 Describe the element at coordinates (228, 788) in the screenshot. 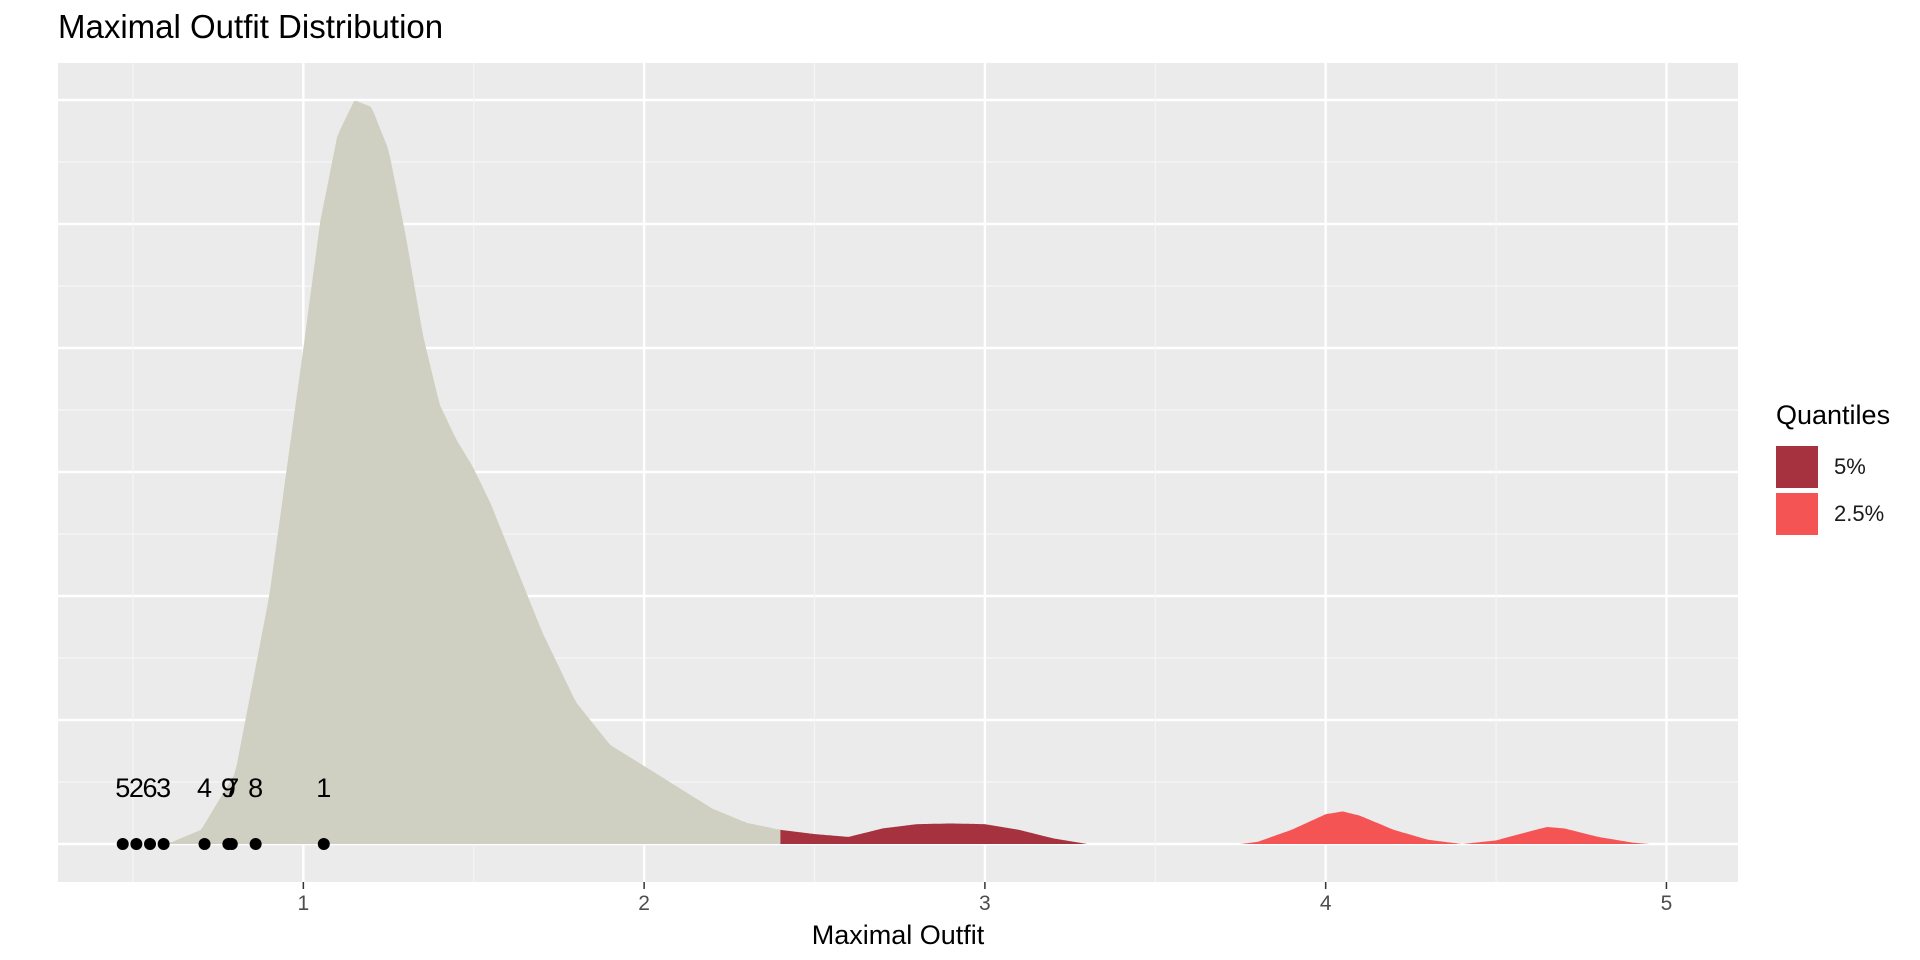

I see `point-label: 9` at that location.